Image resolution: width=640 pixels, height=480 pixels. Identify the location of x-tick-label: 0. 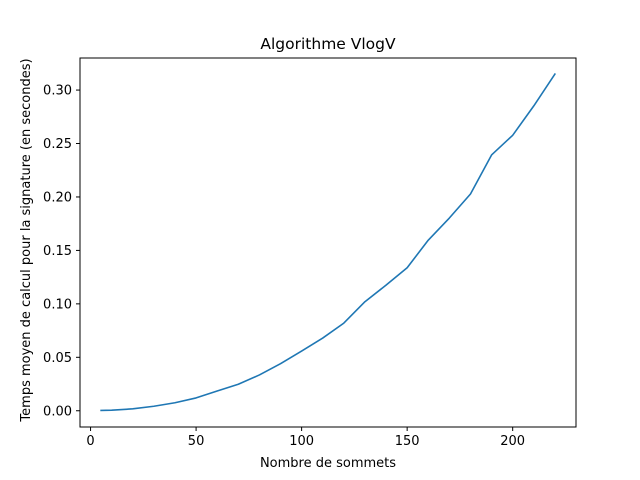
(90, 441).